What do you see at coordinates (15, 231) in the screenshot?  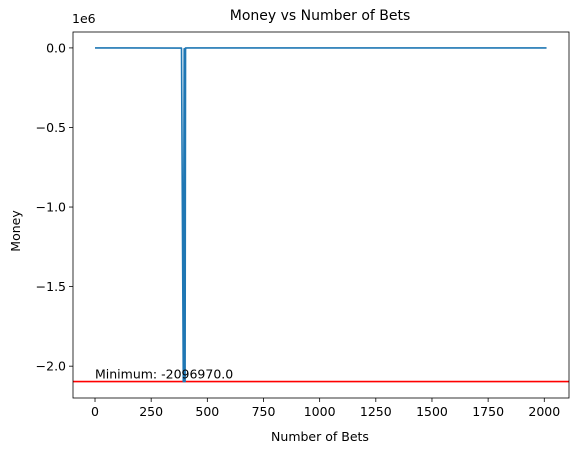 I see `y-axis-label: Money` at bounding box center [15, 231].